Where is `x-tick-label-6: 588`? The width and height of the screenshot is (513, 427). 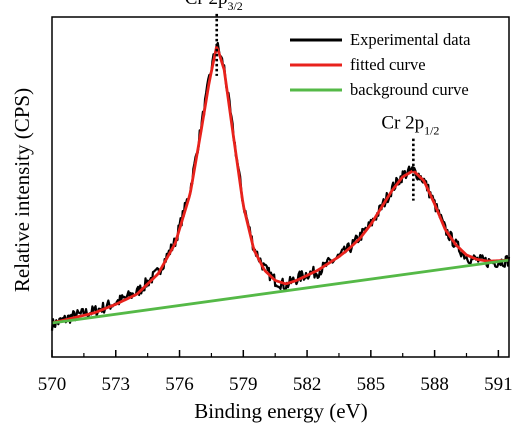 x-tick-label-6: 588 is located at coordinates (434, 384).